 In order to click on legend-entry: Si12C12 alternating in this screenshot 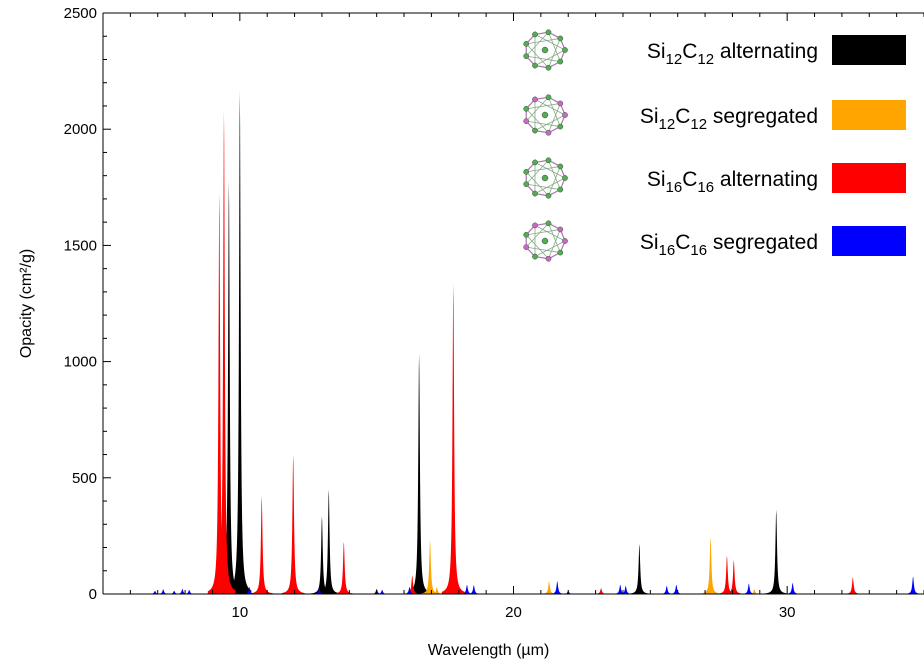, I will do `click(714, 50)`.